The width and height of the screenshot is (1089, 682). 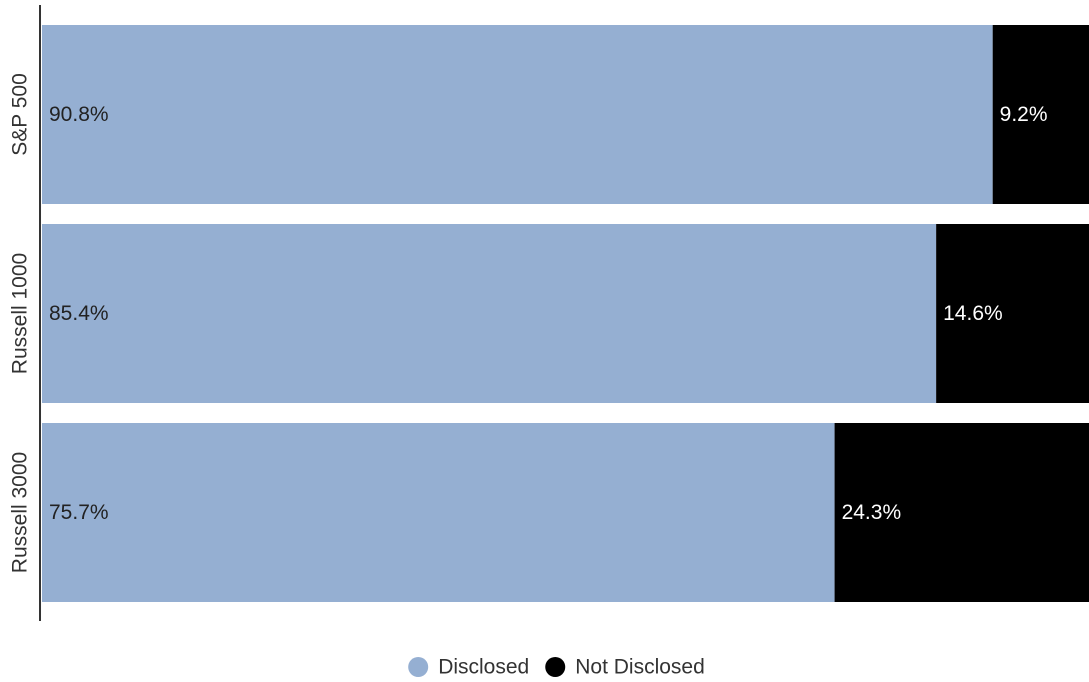 I want to click on legend-swatch-disclosed, so click(x=418, y=667).